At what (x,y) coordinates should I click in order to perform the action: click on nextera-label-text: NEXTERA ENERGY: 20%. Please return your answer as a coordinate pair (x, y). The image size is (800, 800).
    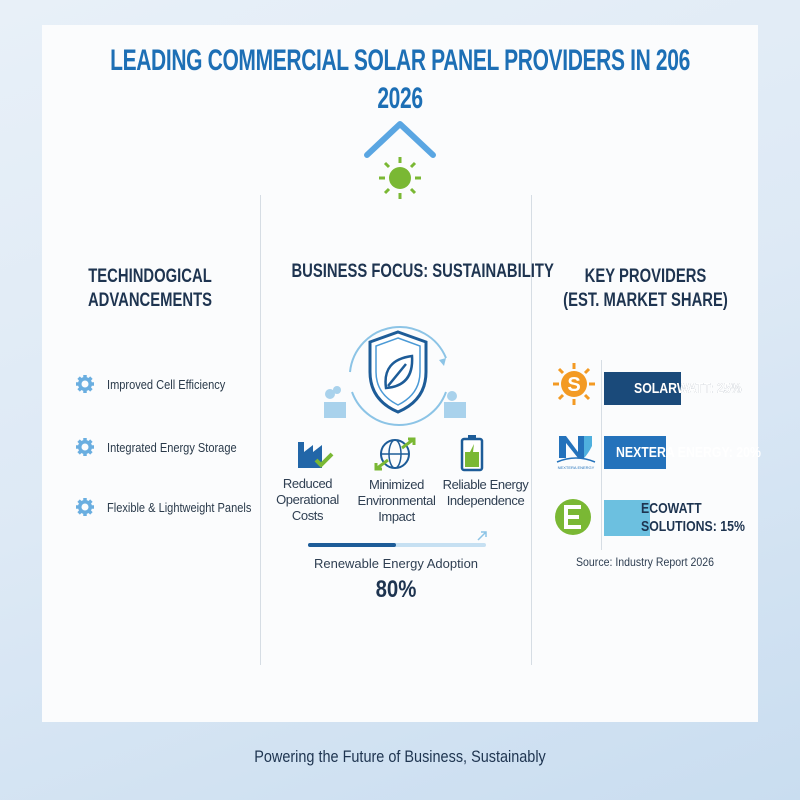
    Looking at the image, I should click on (688, 452).